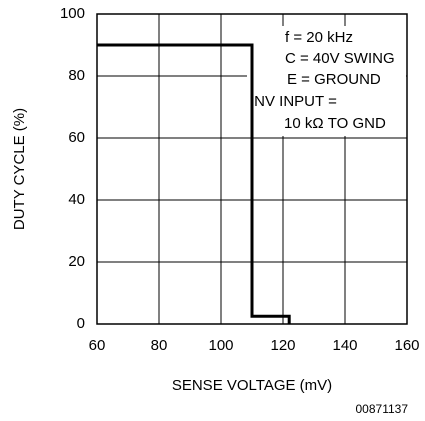 This screenshot has height=421, width=425. What do you see at coordinates (406, 345) in the screenshot?
I see `x-tick-label: 160` at bounding box center [406, 345].